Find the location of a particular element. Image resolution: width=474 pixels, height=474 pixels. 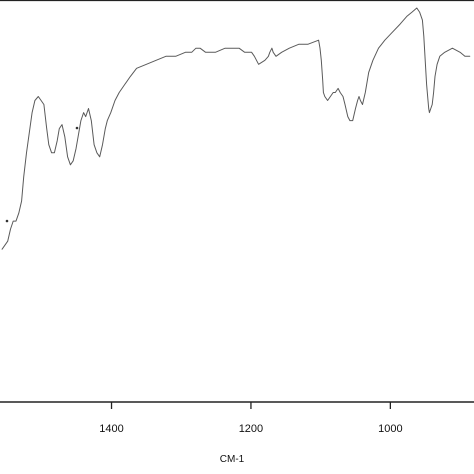

stray-dots is located at coordinates (42, 174).